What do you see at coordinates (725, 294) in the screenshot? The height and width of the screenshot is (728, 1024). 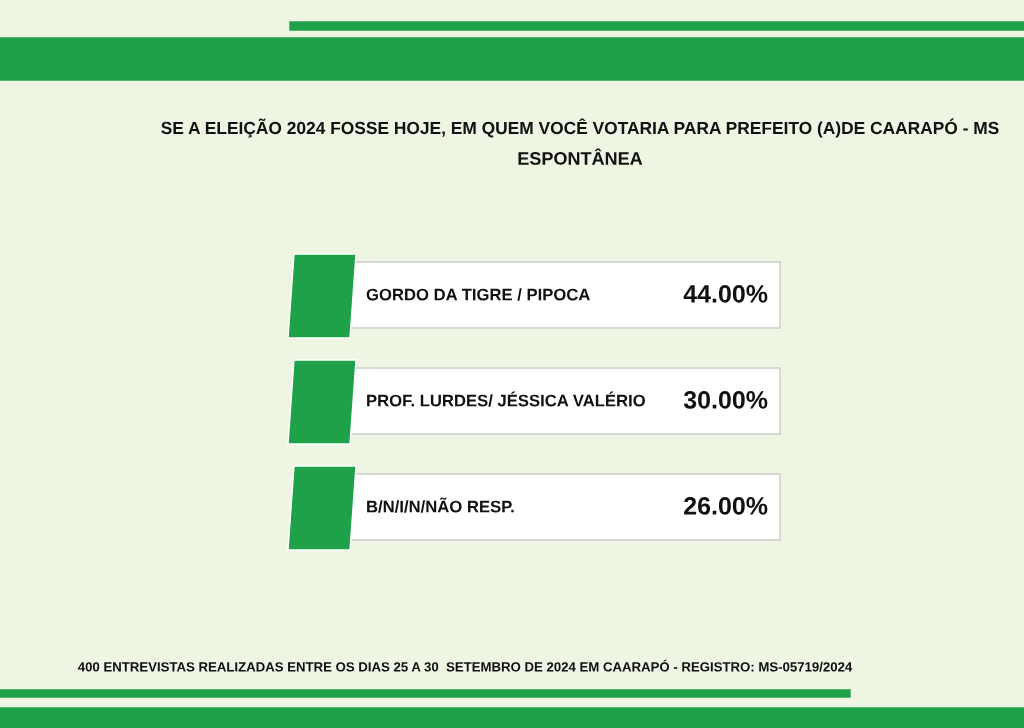 I see `data-label: 44.00%` at bounding box center [725, 294].